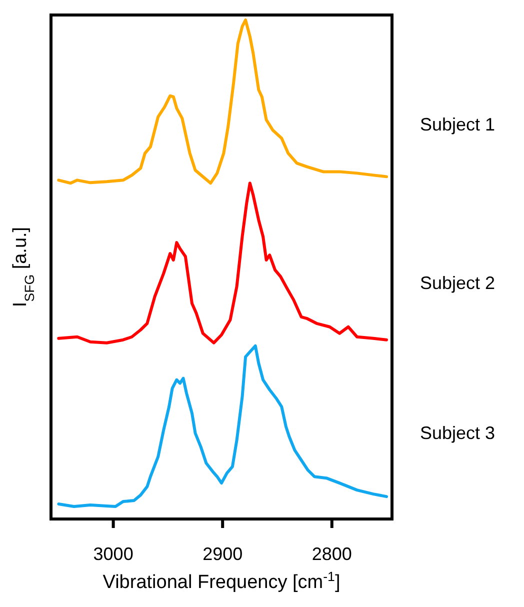 The width and height of the screenshot is (524, 607). Describe the element at coordinates (221, 580) in the screenshot. I see `x-axis-title: Vibrational Frequency [cm$^{-1}$]` at that location.